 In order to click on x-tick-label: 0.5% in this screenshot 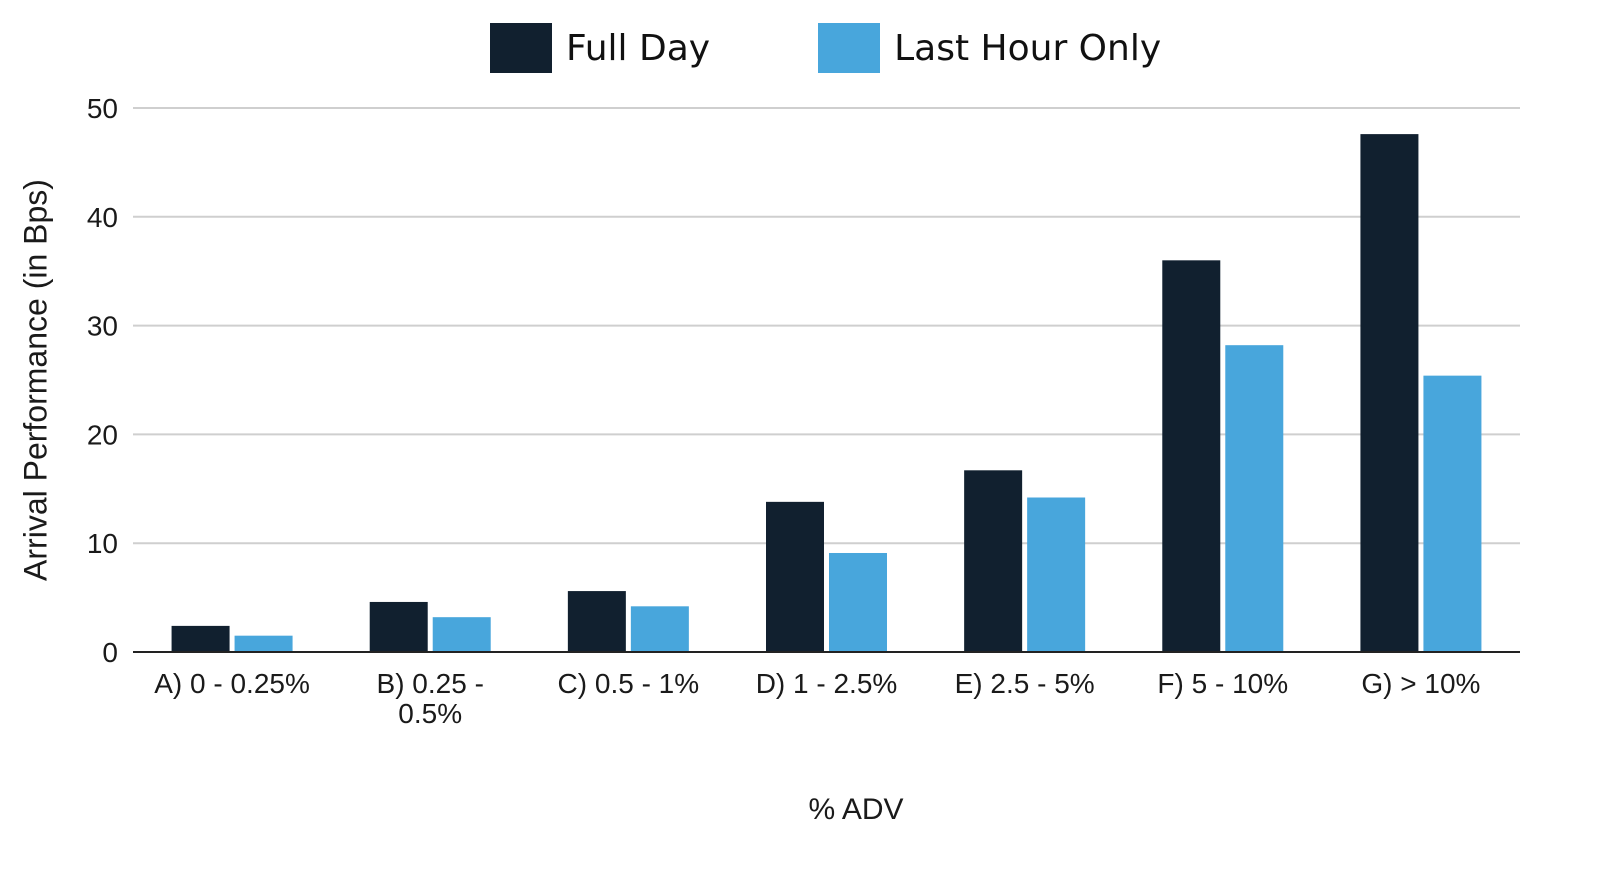, I will do `click(430, 713)`.